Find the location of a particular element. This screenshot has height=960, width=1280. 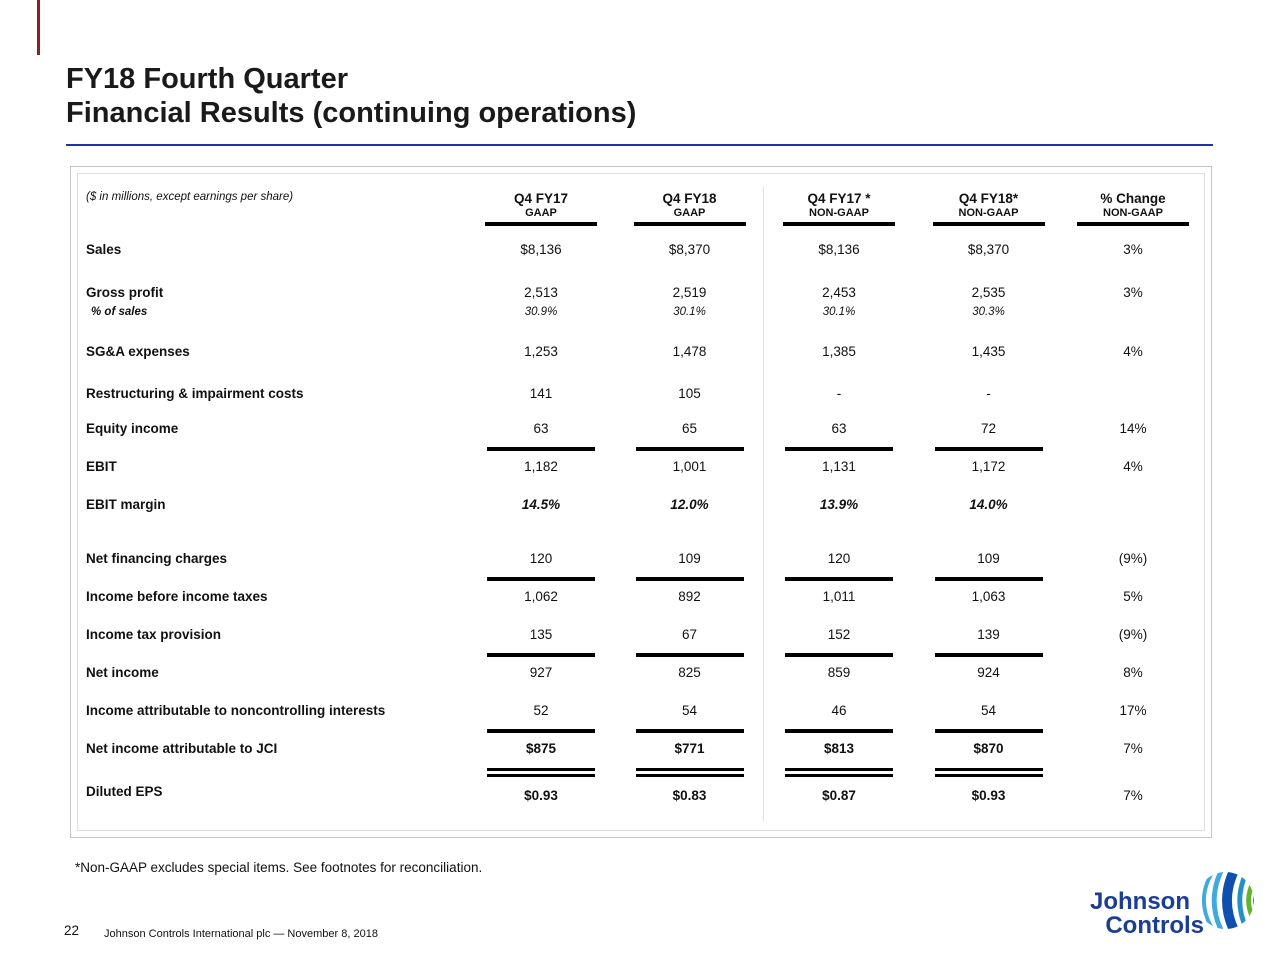

table-row: Gross profit 2,513 2,519 2,453 2,535 3% is located at coordinates (641, 292).